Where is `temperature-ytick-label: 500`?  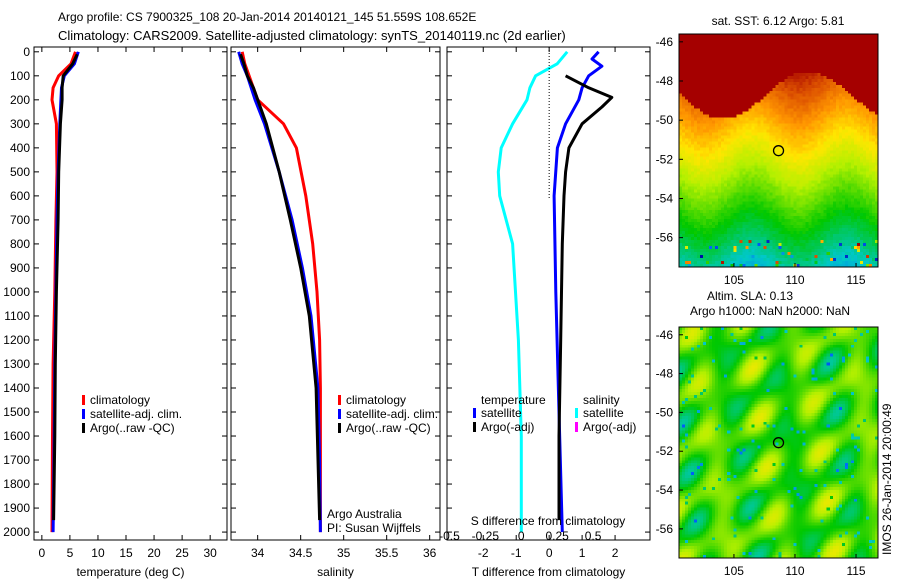 temperature-ytick-label: 500 is located at coordinates (20, 172).